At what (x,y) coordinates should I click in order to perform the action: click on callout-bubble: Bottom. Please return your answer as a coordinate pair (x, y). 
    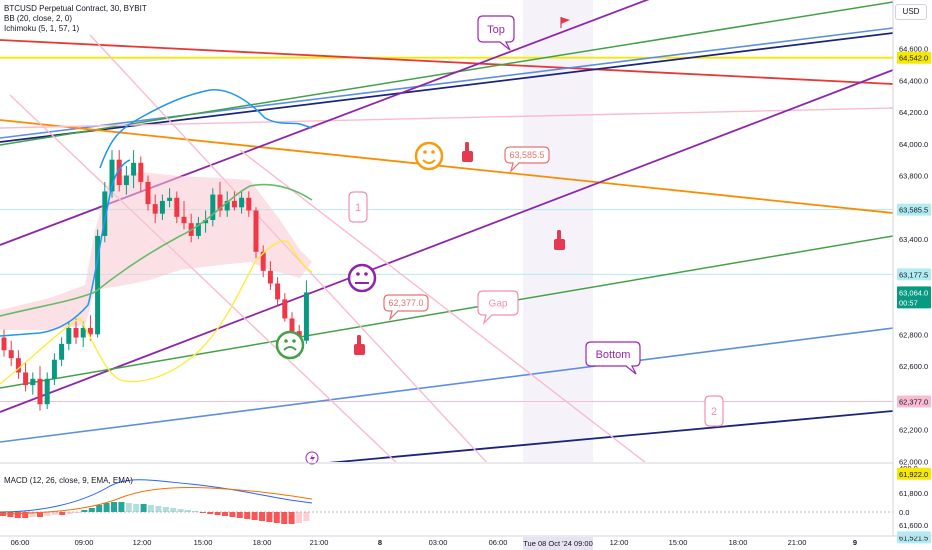
    Looking at the image, I should click on (613, 358).